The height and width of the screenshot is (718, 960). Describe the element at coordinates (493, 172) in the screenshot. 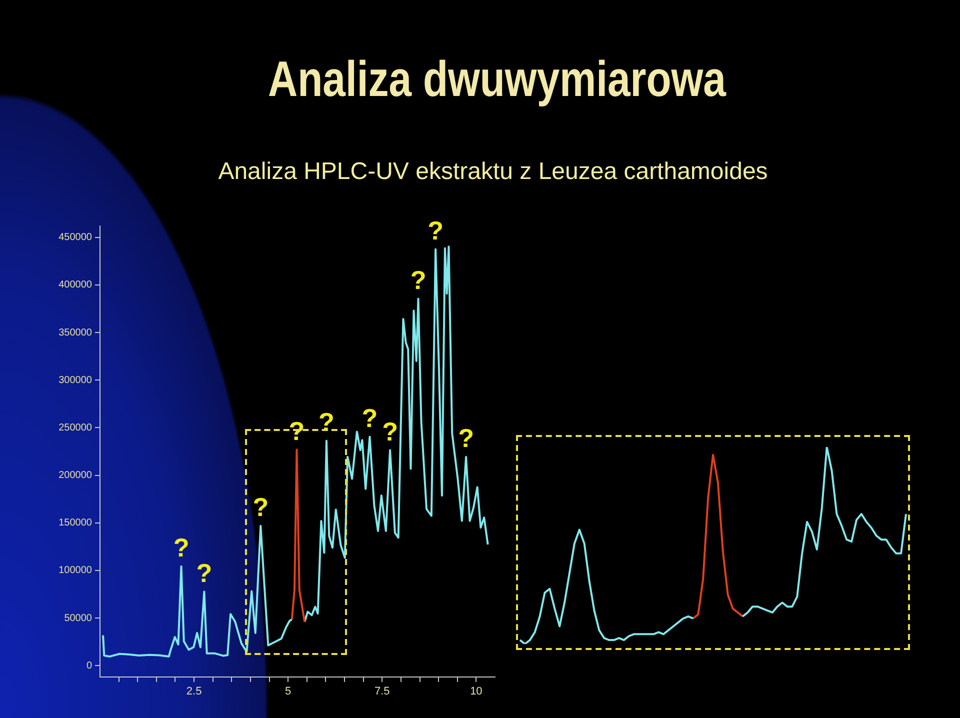

I see `chart-subtitle: Analiza HPLC-UV ekstraktu z Leuzea carthamoides` at that location.